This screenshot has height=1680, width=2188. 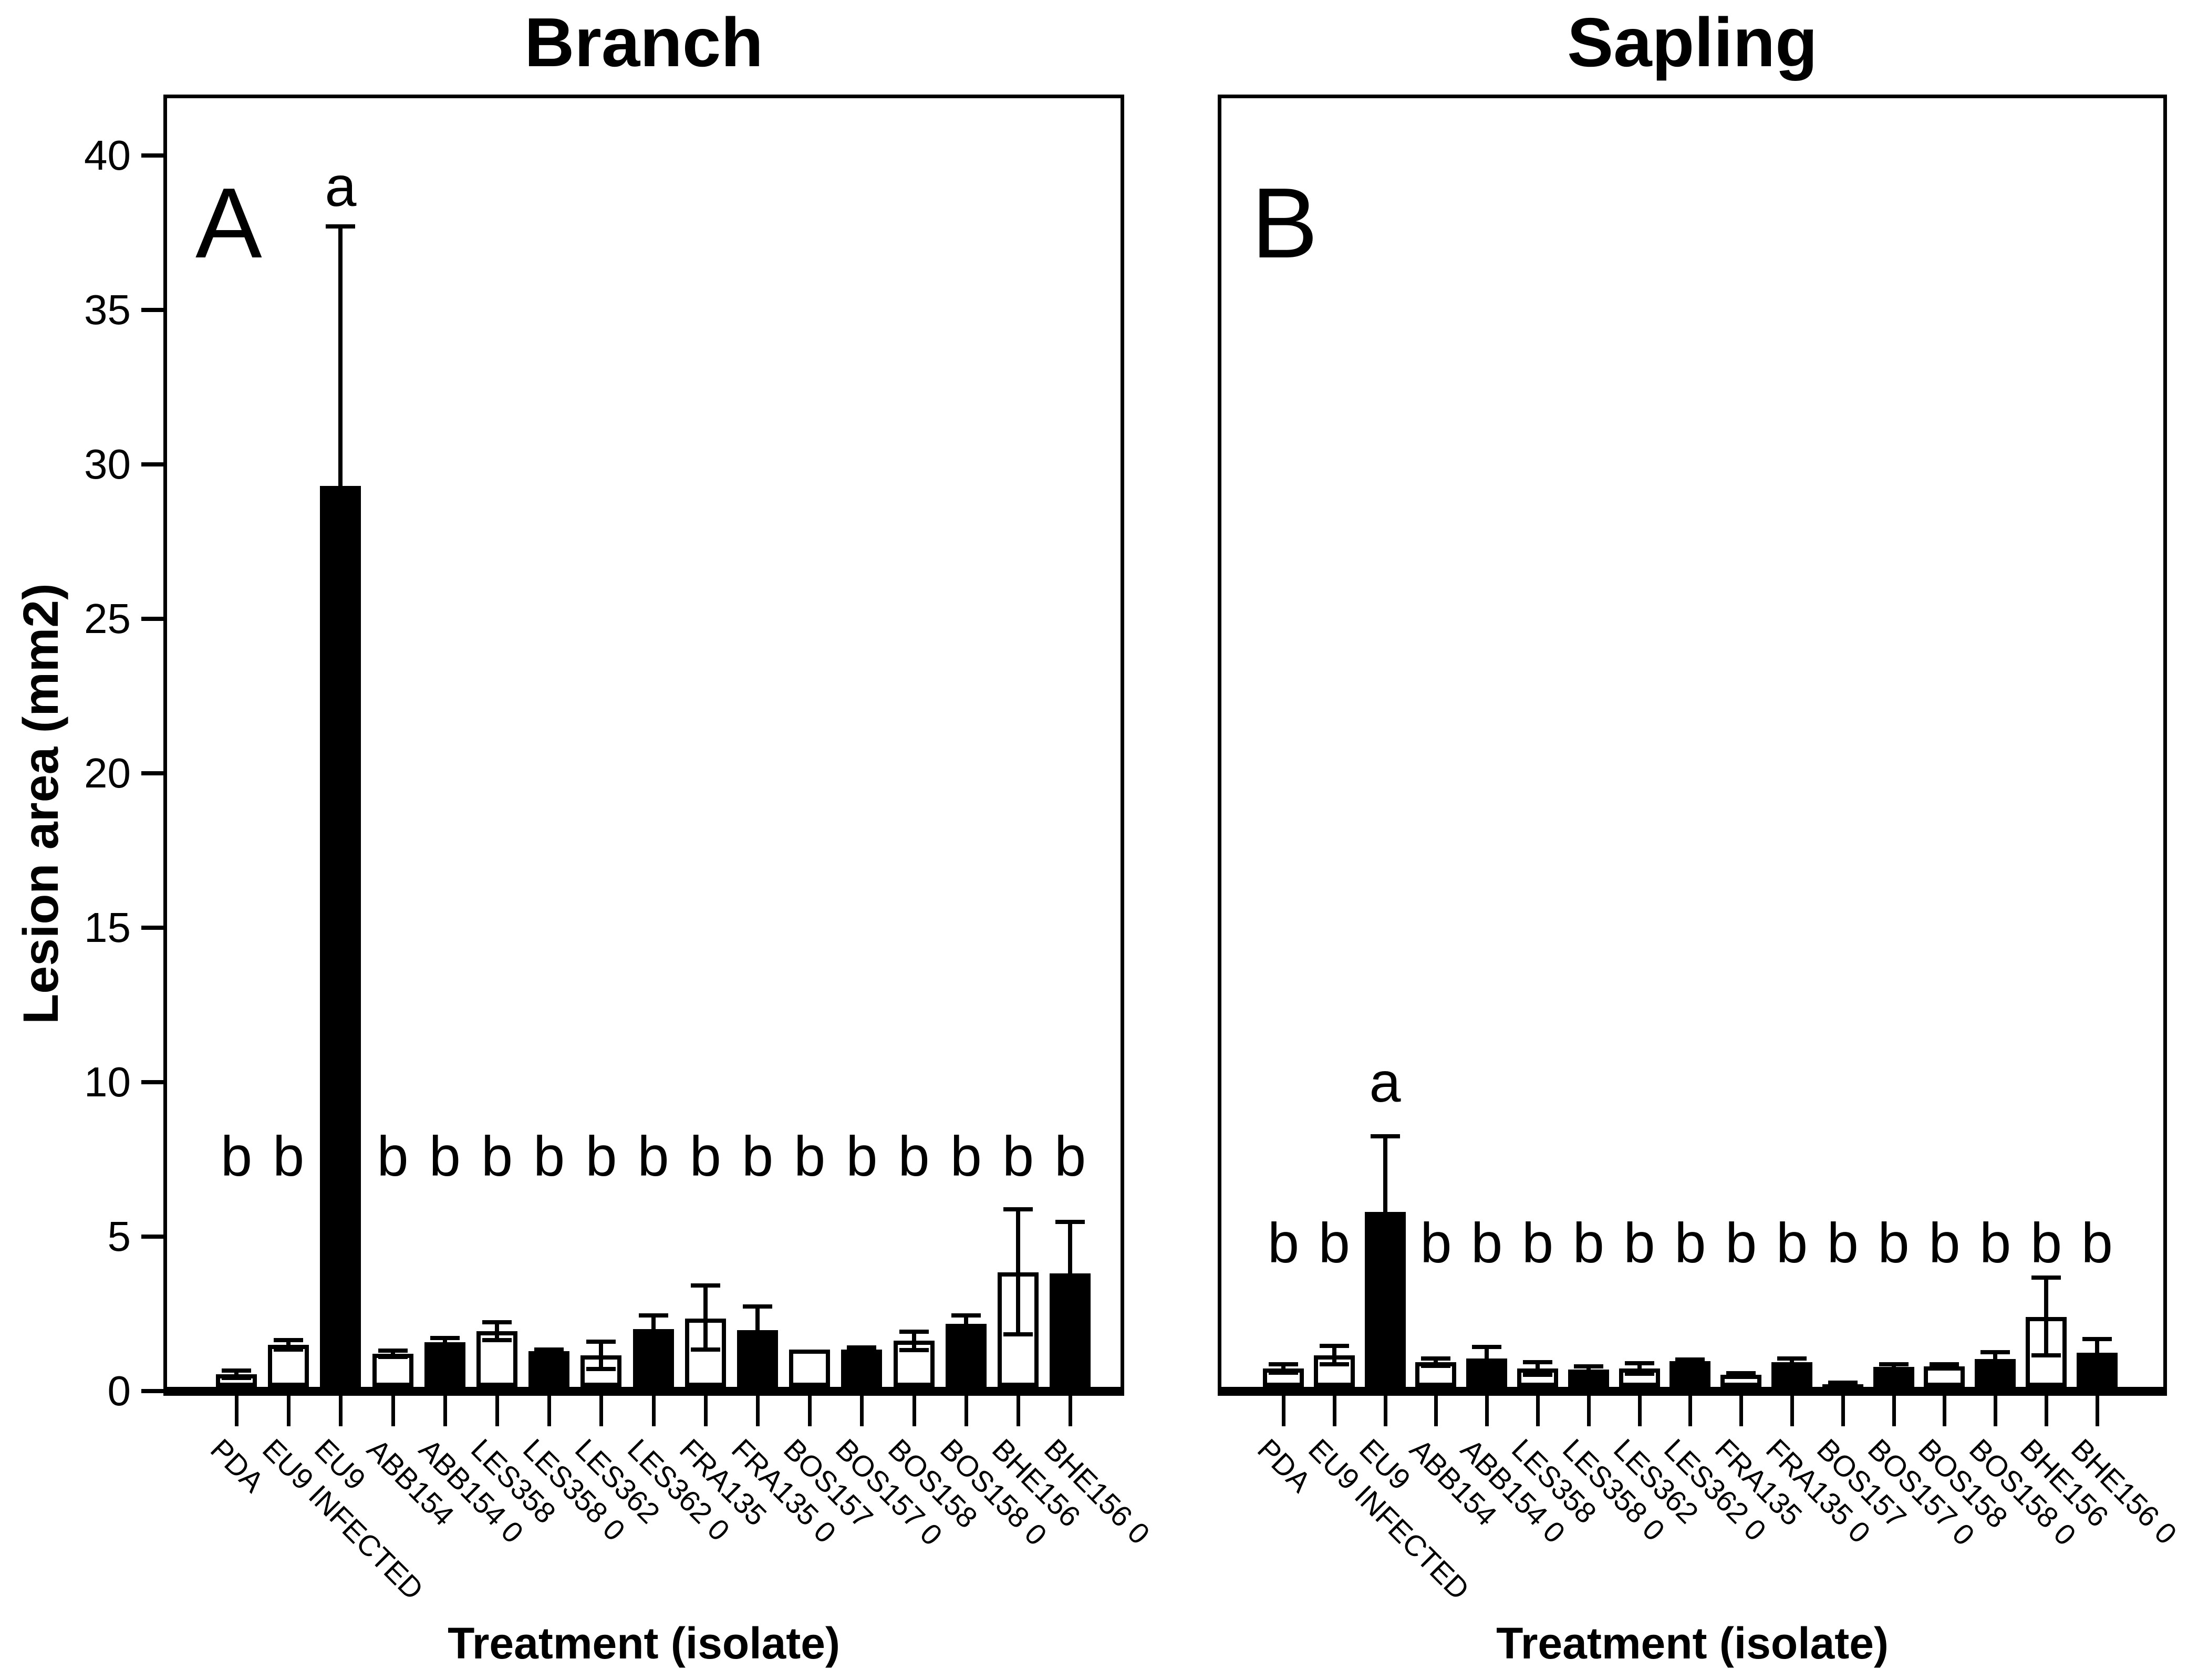 What do you see at coordinates (41, 803) in the screenshot?
I see `y-axis-label: Lesion area (mm2)` at bounding box center [41, 803].